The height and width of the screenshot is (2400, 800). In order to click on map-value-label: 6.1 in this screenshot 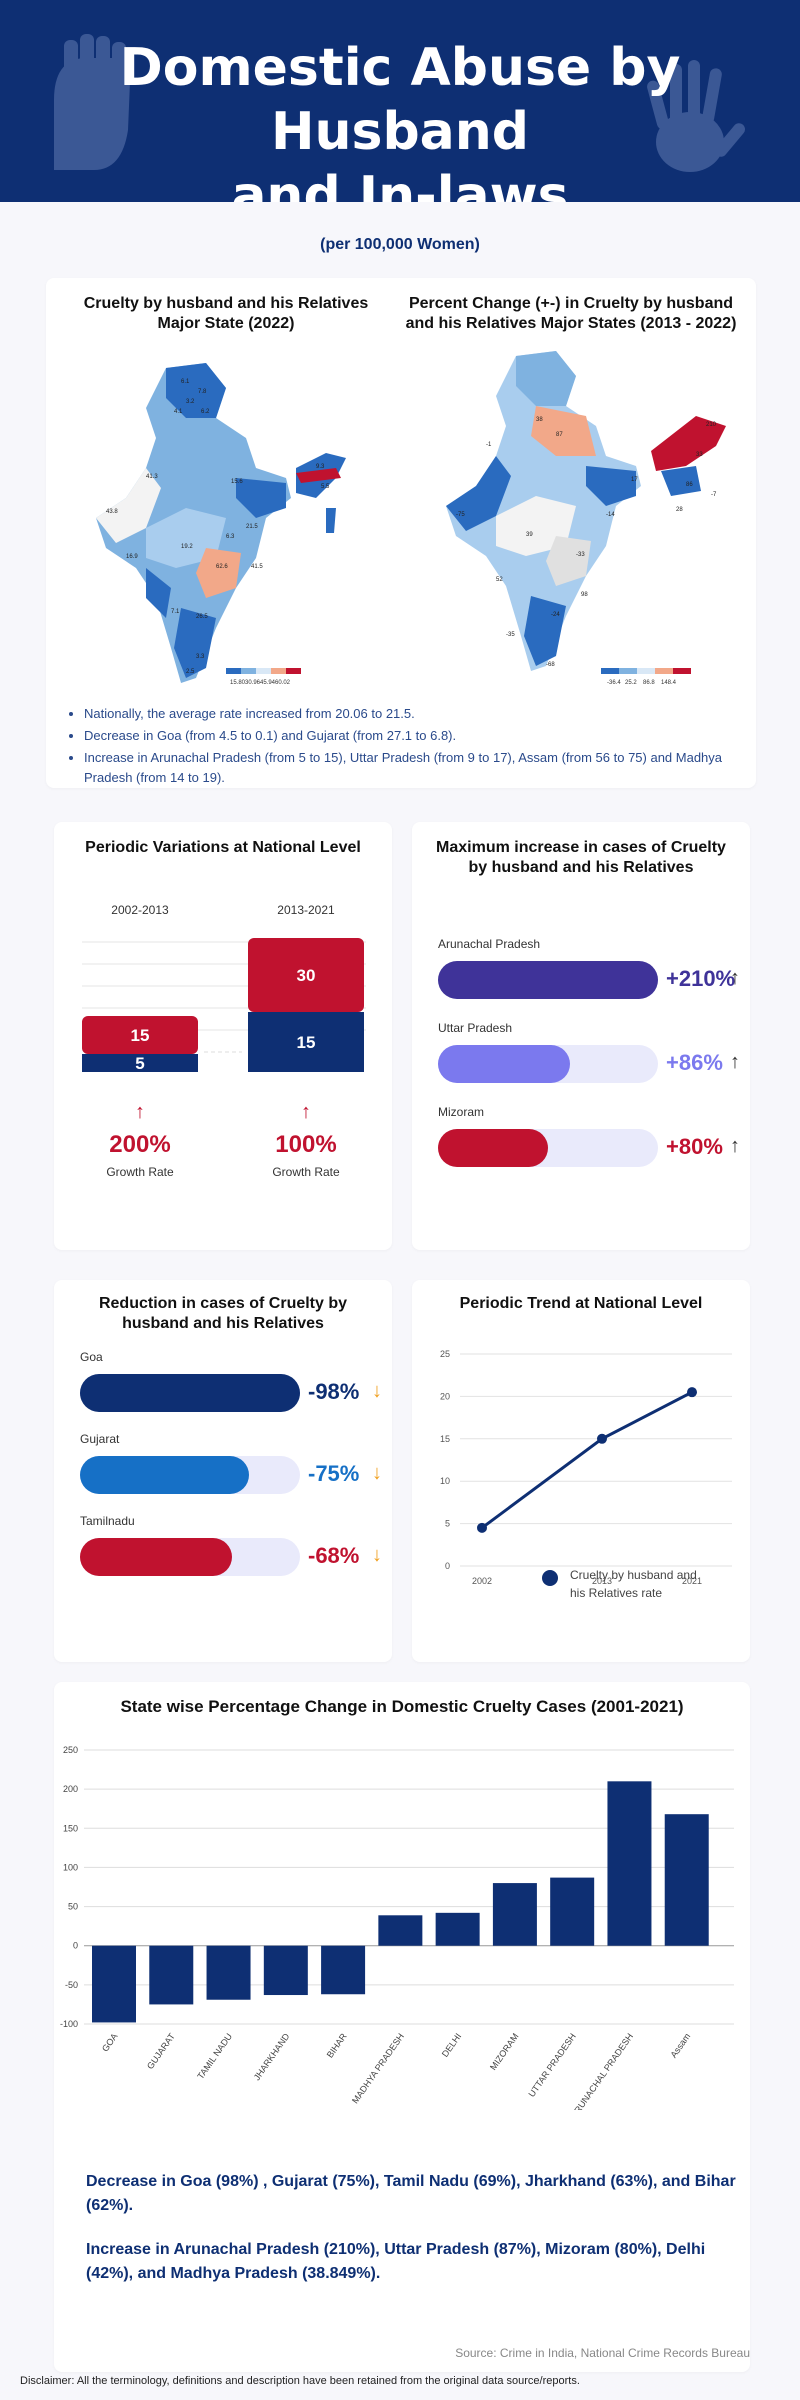, I will do `click(185, 382)`.